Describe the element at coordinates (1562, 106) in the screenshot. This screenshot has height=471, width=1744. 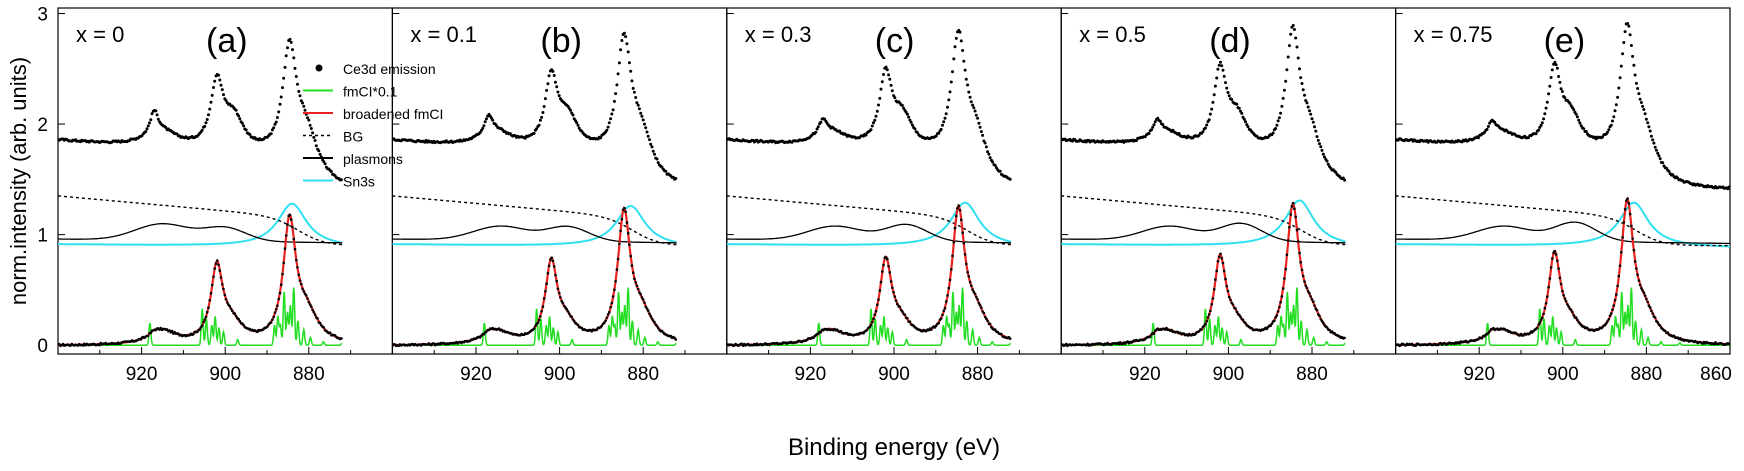
I see `ce3d-emission-dots` at that location.